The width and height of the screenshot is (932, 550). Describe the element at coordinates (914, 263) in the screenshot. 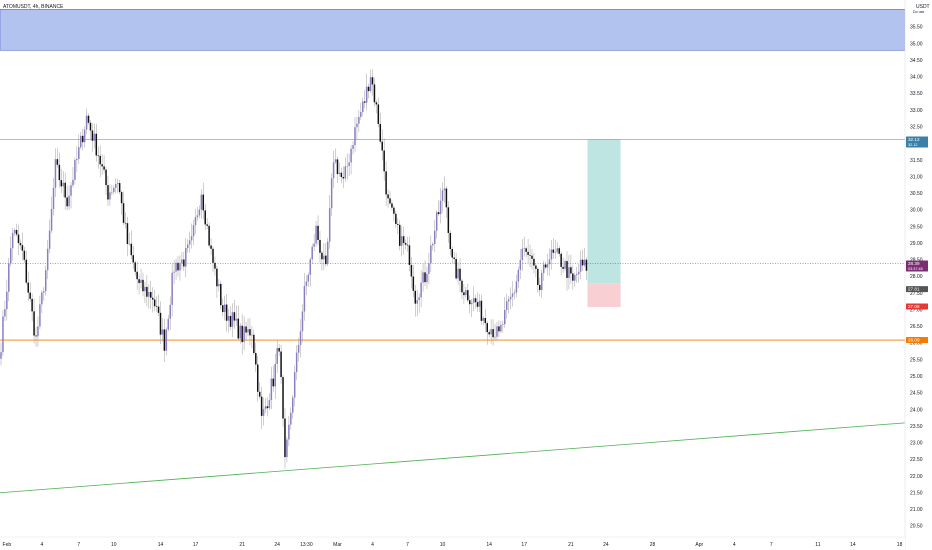

I see `current-price-badge-value: 28.39` at that location.